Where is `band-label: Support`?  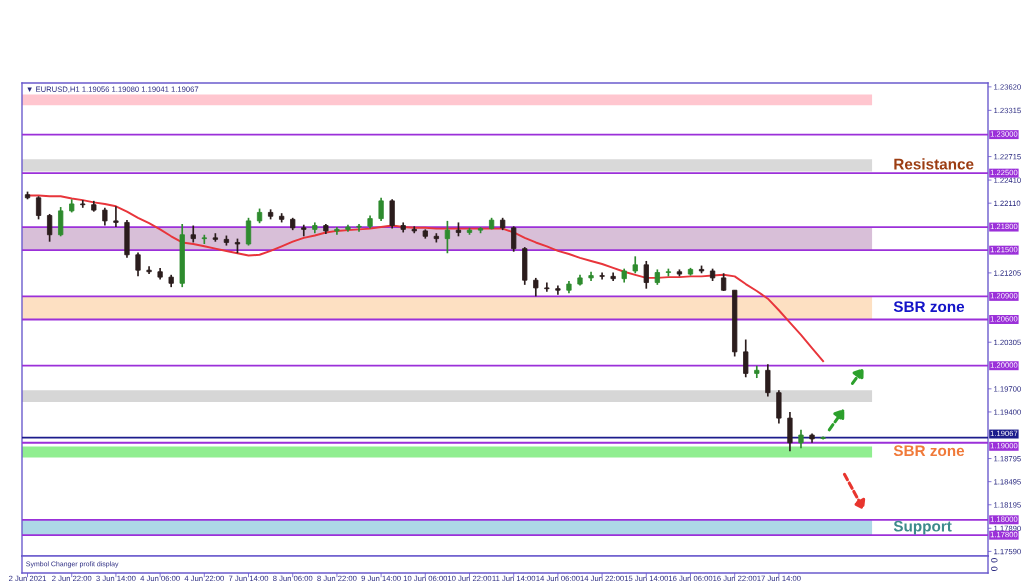
band-label: Support is located at coordinates (922, 527).